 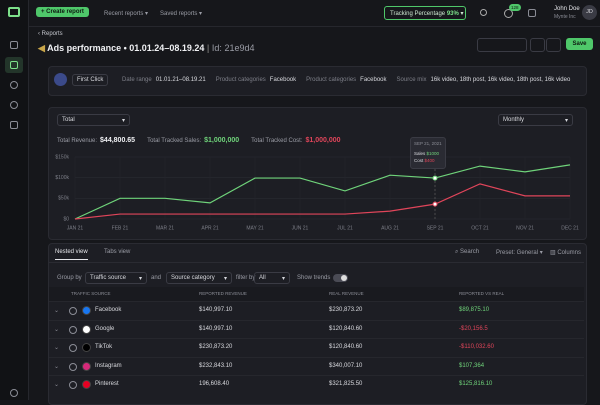 What do you see at coordinates (90, 80) in the screenshot?
I see `attribution-chip: First Click` at bounding box center [90, 80].